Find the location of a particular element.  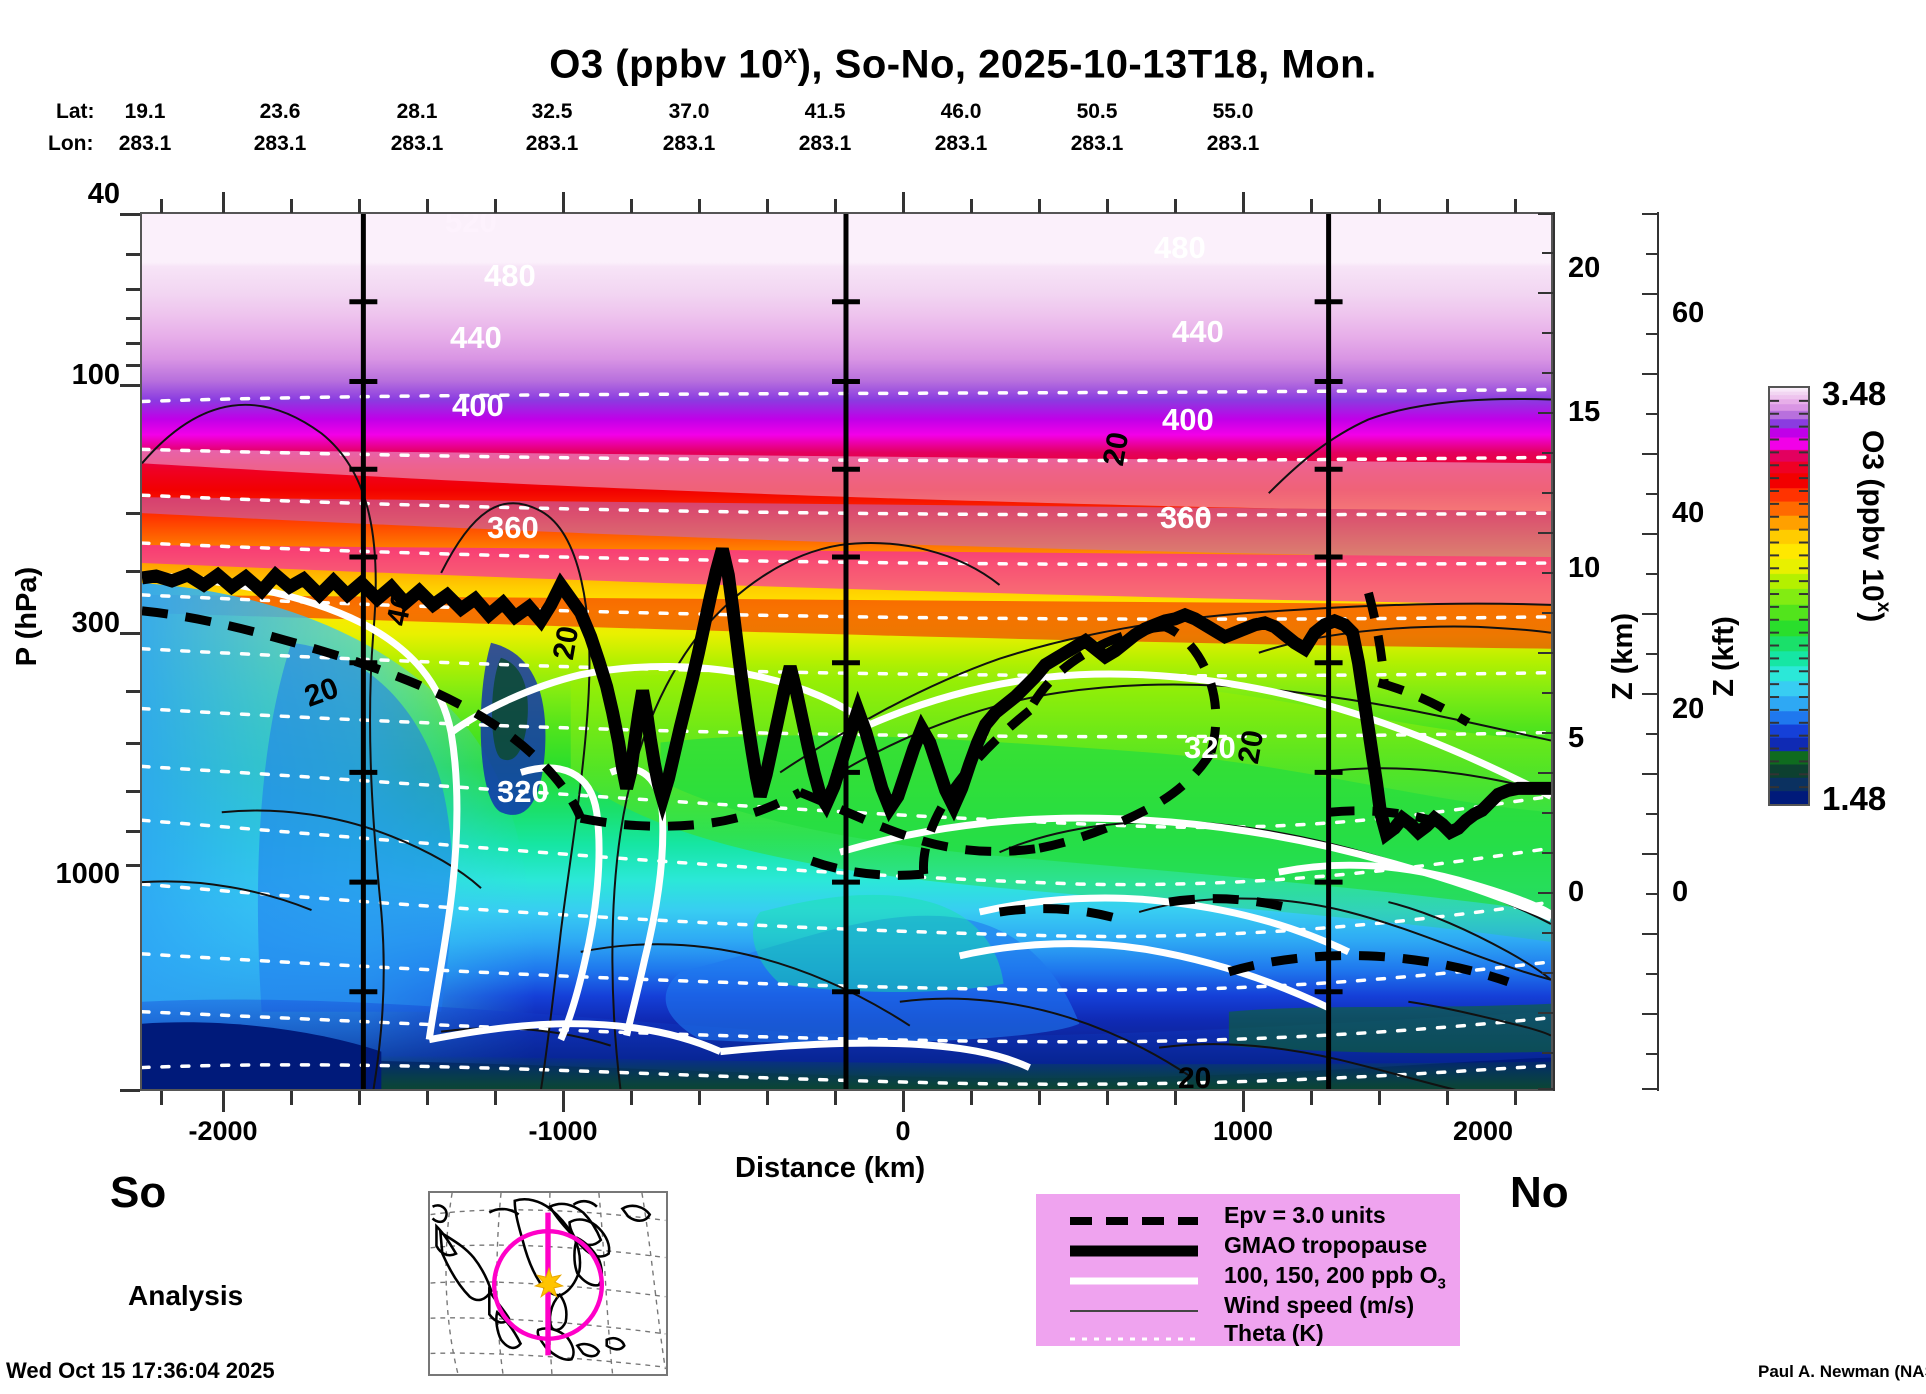

north-endpoint-label: No is located at coordinates (1539, 1192).